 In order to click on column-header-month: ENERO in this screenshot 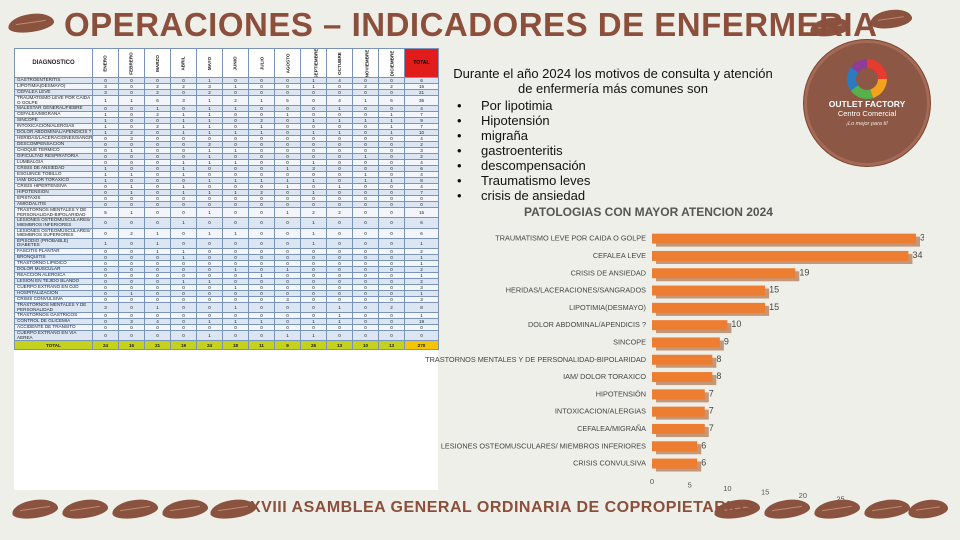, I will do `click(105, 63)`.